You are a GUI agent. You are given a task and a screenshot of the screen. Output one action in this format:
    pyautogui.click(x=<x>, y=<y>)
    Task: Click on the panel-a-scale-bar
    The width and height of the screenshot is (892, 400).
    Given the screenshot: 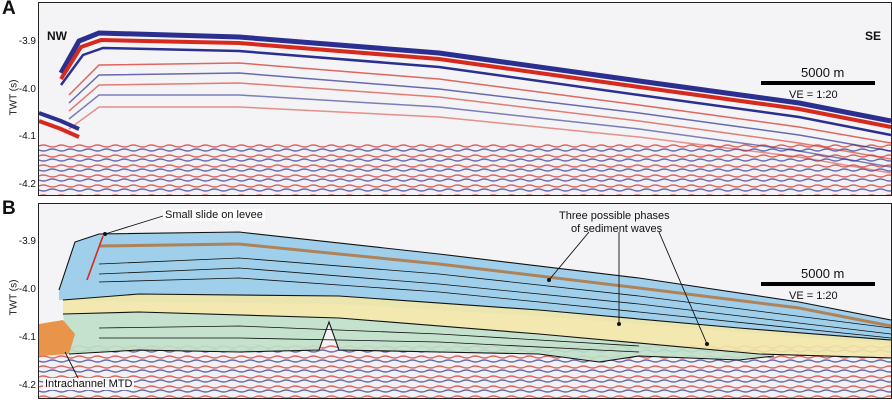 What is the action you would take?
    pyautogui.click(x=818, y=83)
    